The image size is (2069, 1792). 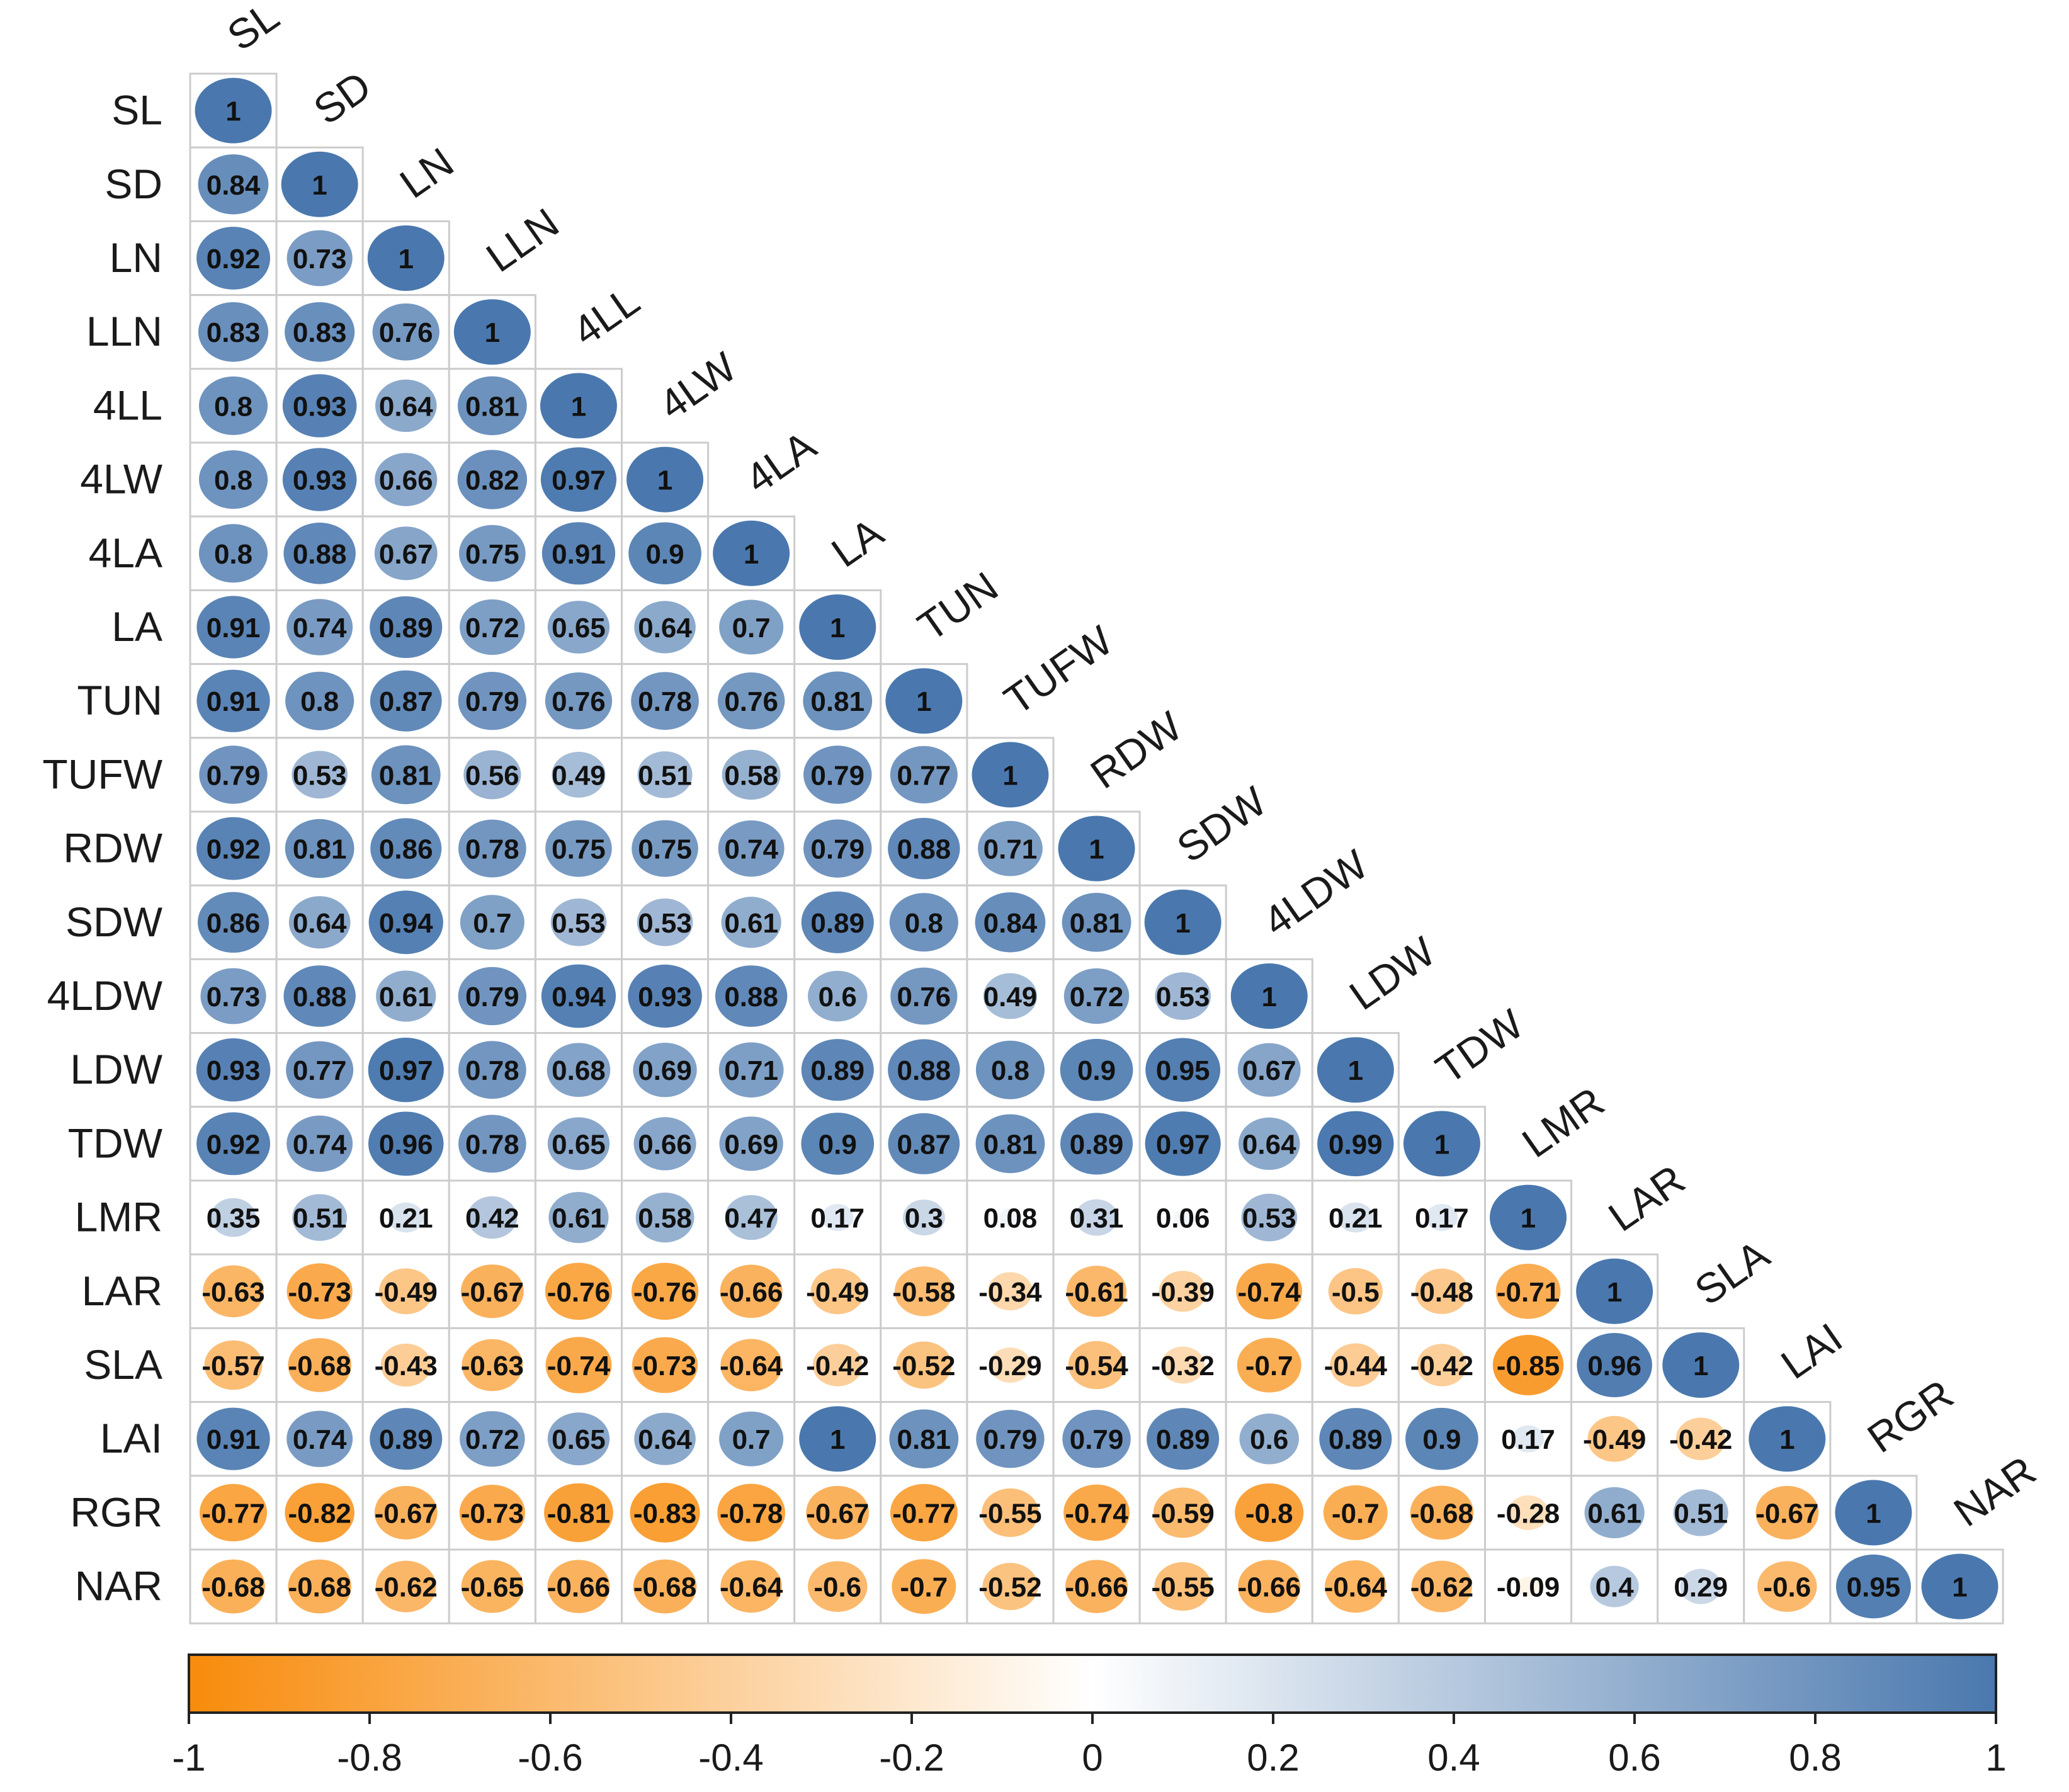 What do you see at coordinates (1815, 1758) in the screenshot?
I see `colorbar-tick-label: 0.8` at bounding box center [1815, 1758].